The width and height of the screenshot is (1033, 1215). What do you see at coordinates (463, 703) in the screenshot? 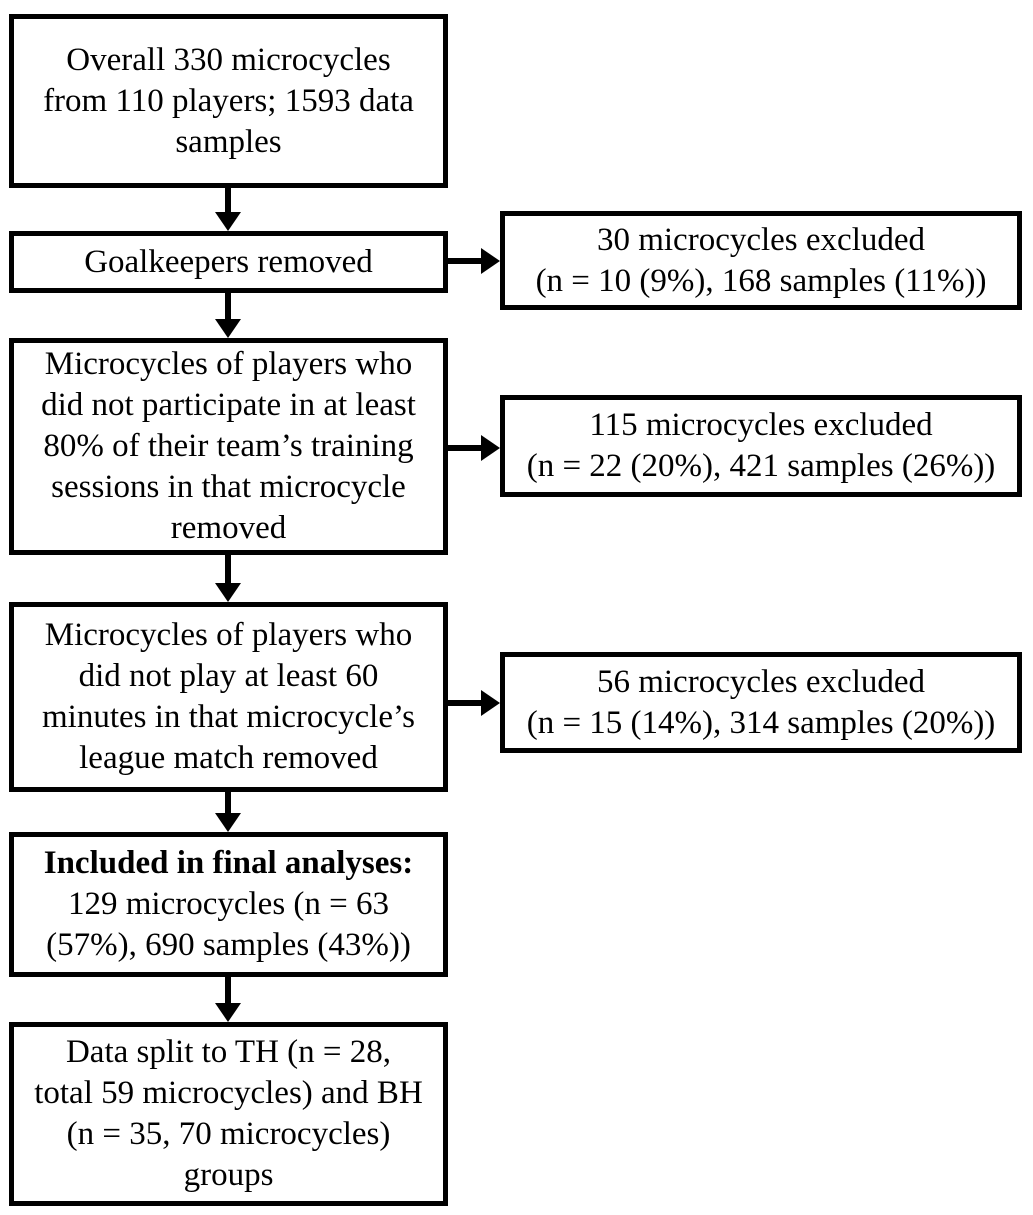
I see `arrow-right-3-stem` at bounding box center [463, 703].